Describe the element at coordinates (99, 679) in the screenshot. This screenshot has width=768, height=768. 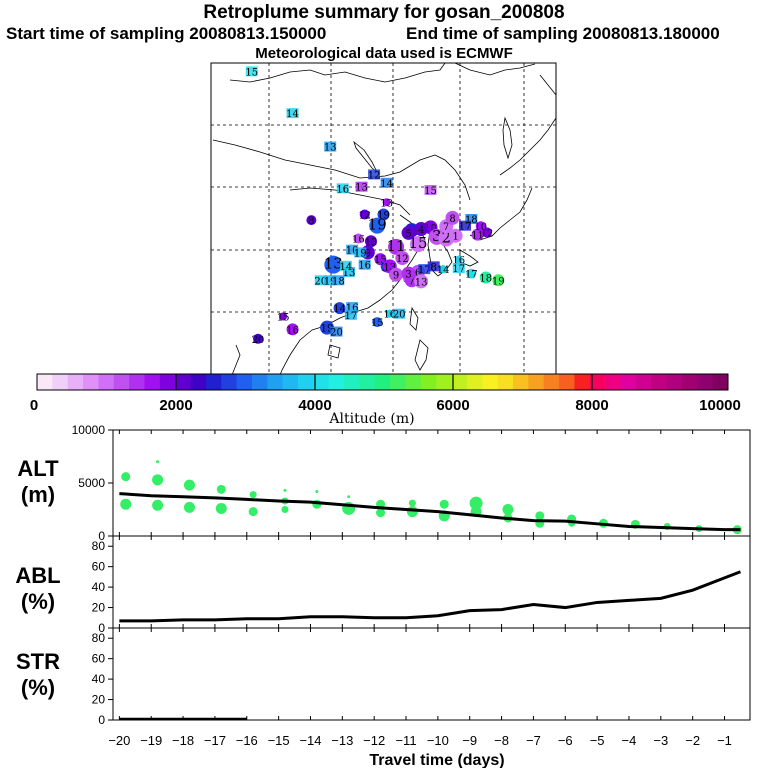
I see `y-tick-label: 40` at that location.